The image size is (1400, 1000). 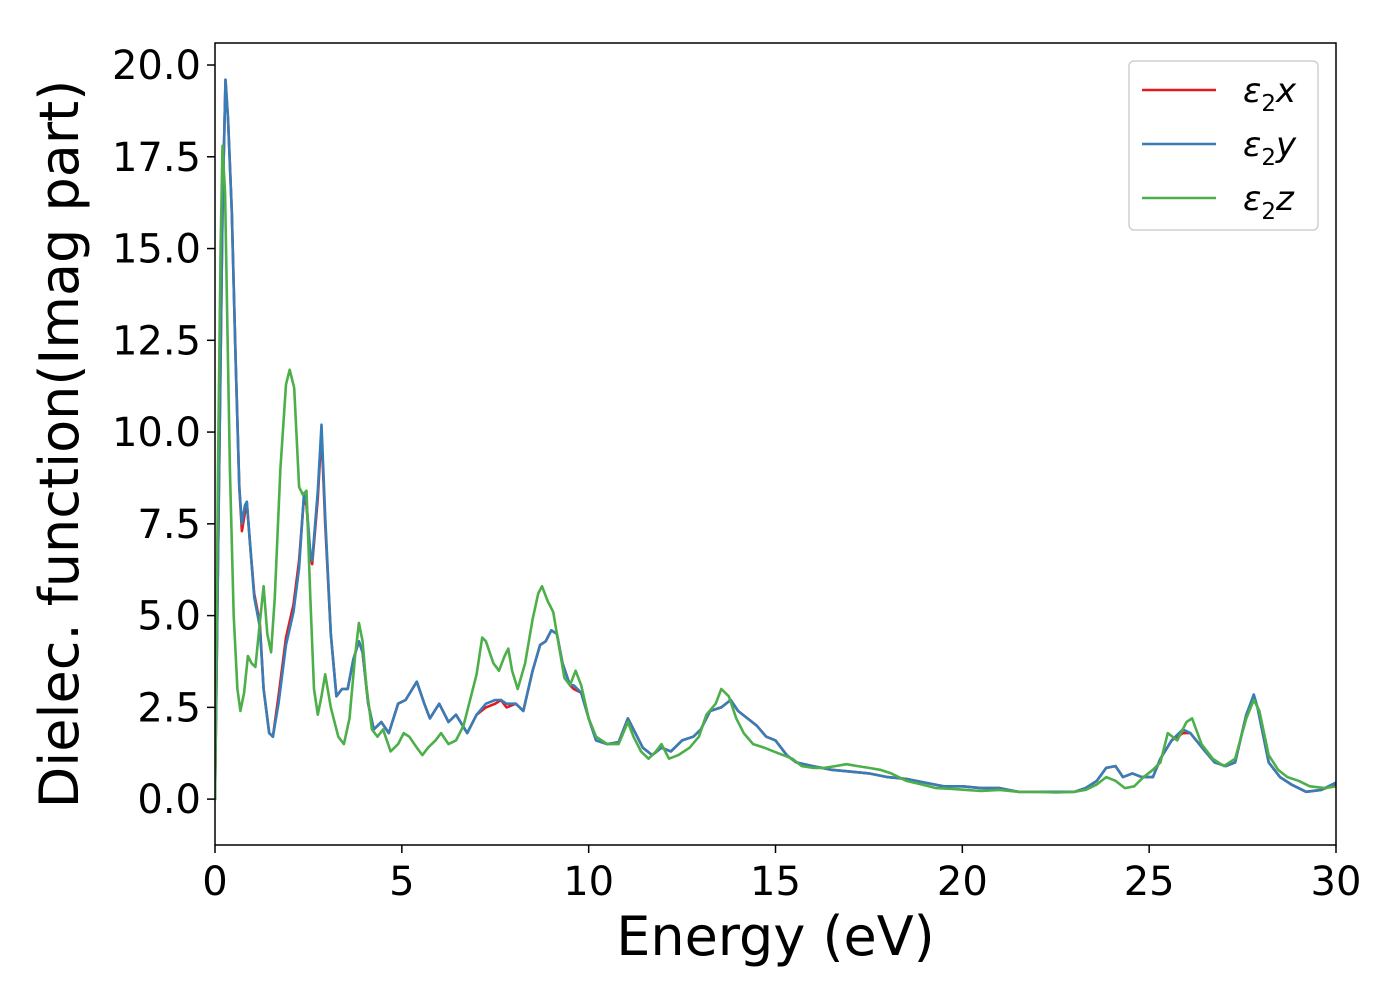 What do you see at coordinates (401, 882) in the screenshot?
I see `x-tick-label: 5` at bounding box center [401, 882].